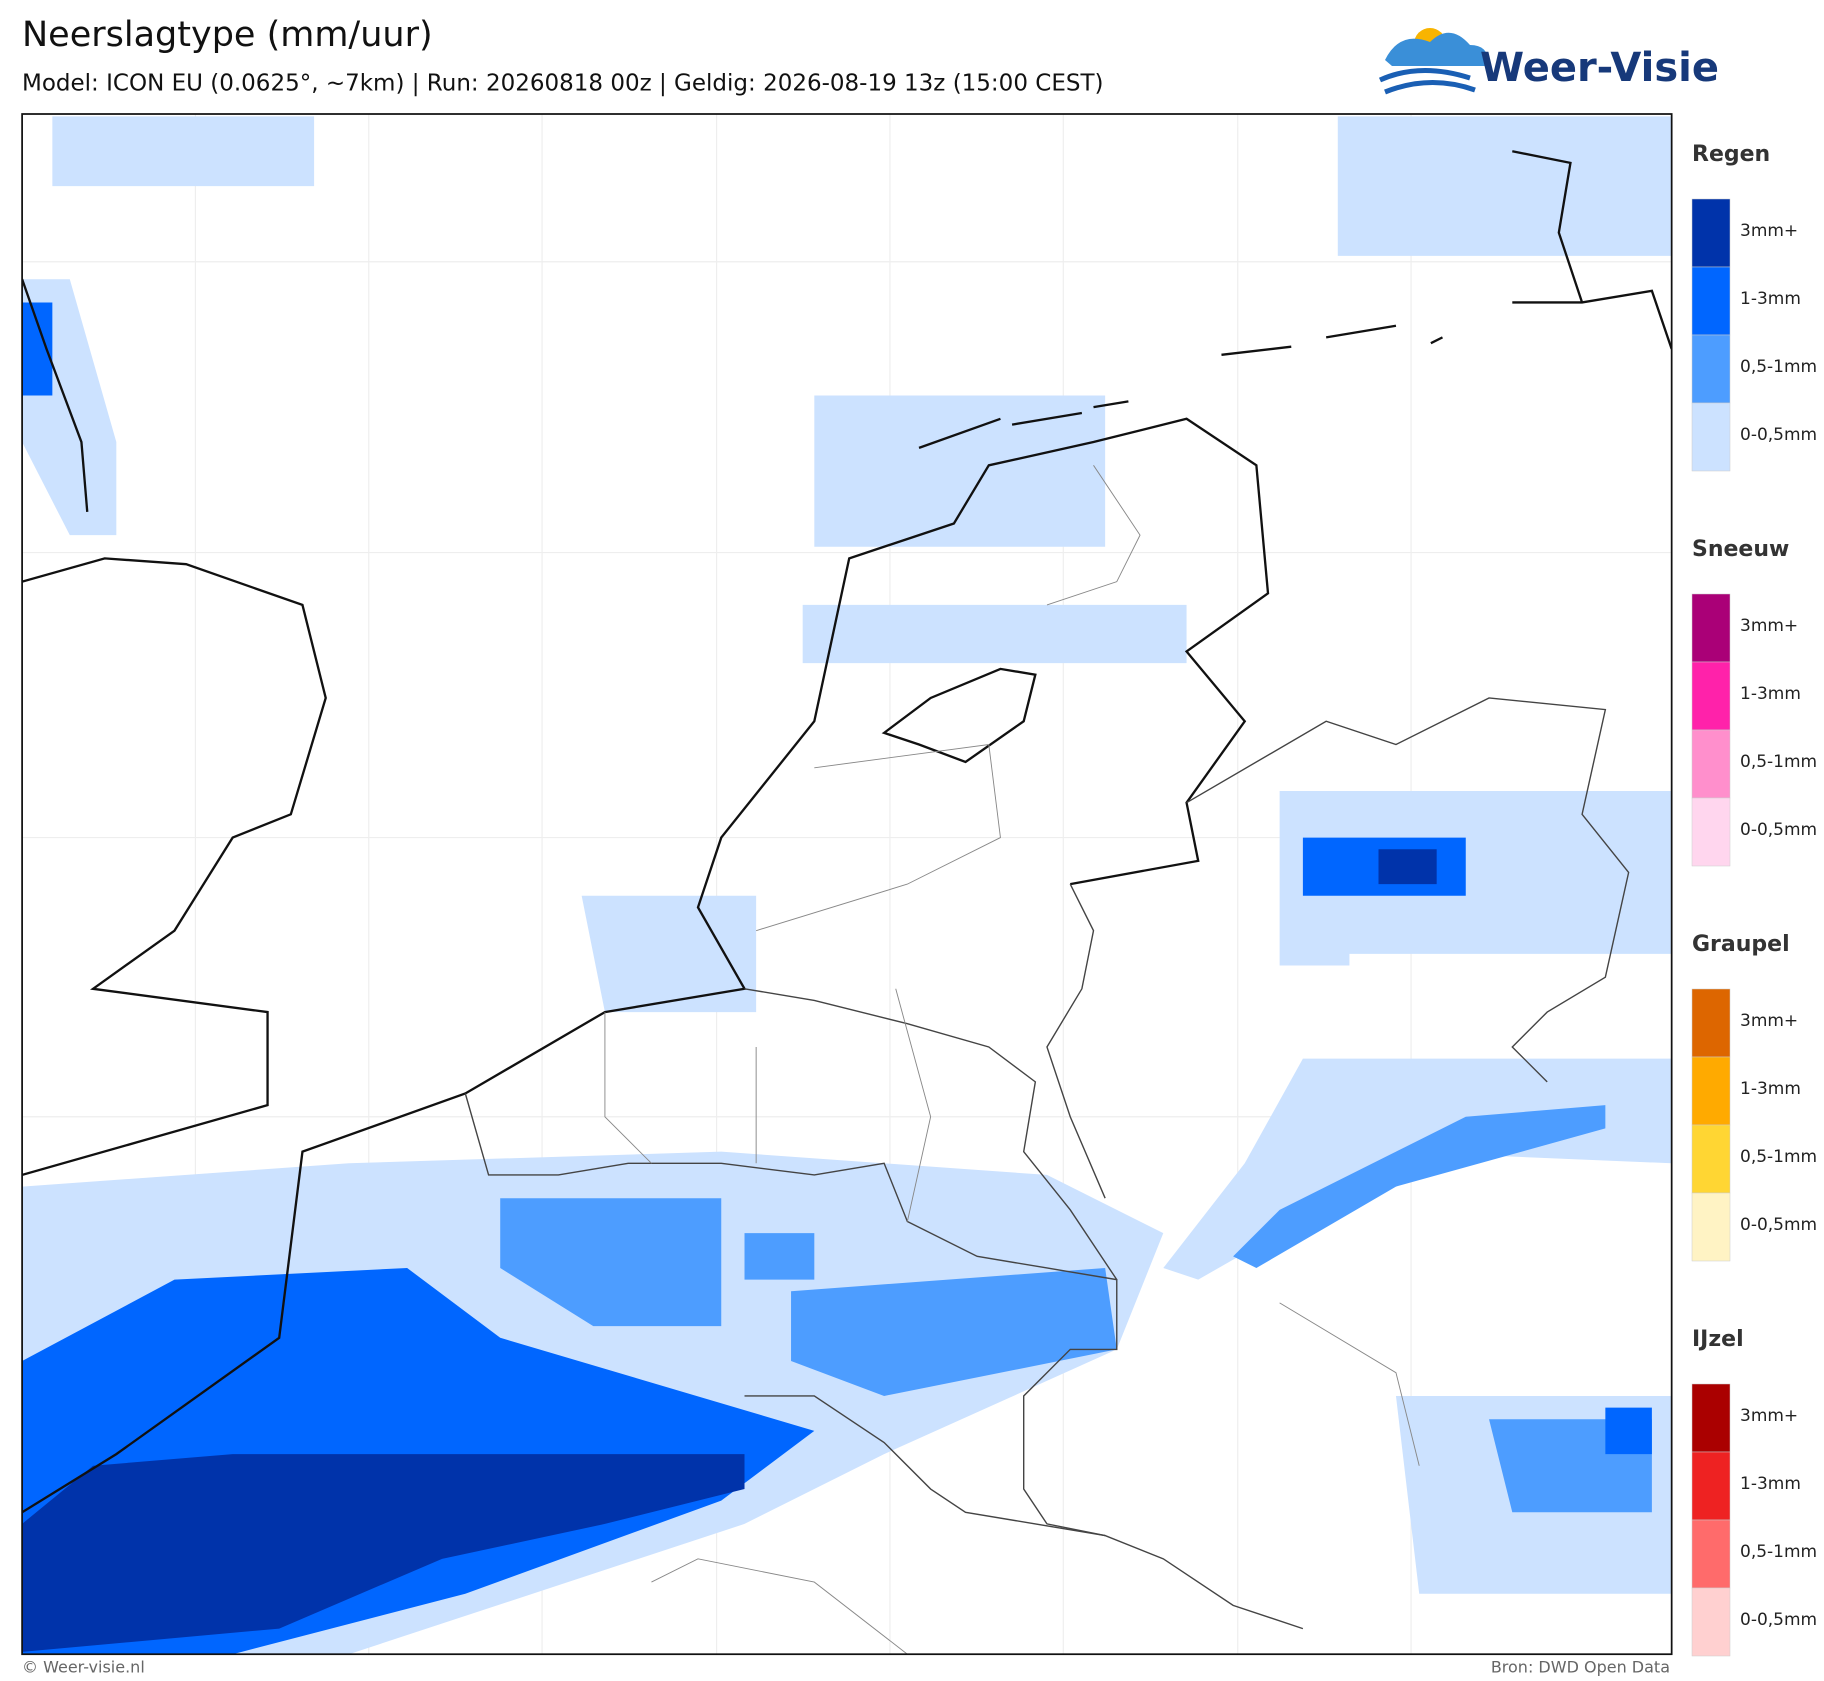 This screenshot has height=1681, width=1824. Describe the element at coordinates (227, 35) in the screenshot. I see `title: Neerslagtype (mm/uur)` at that location.